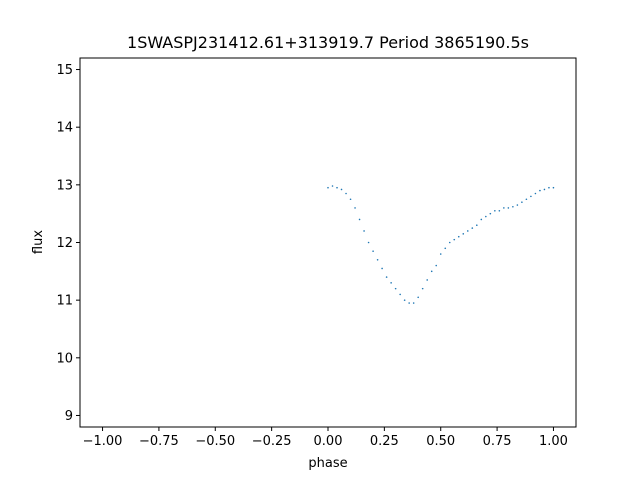 The width and height of the screenshot is (640, 480). Describe the element at coordinates (328, 441) in the screenshot. I see `x-tick-label: 0.00` at that location.